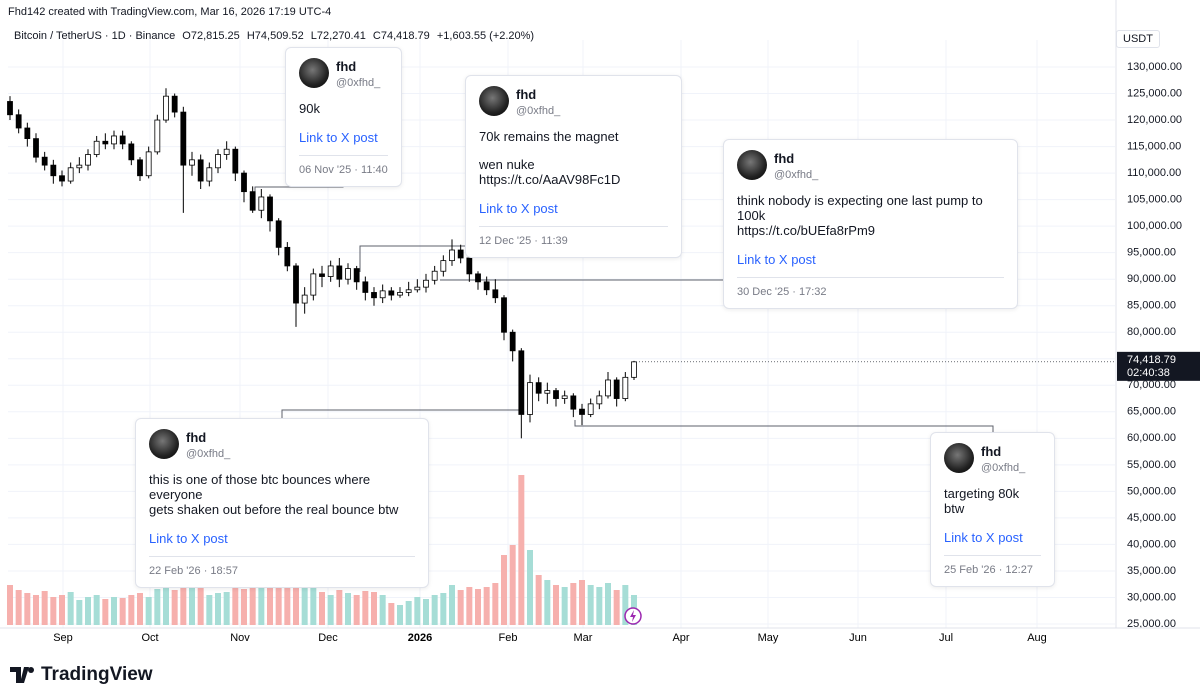  What do you see at coordinates (583, 638) in the screenshot?
I see `x-tick-label: Mar` at bounding box center [583, 638].